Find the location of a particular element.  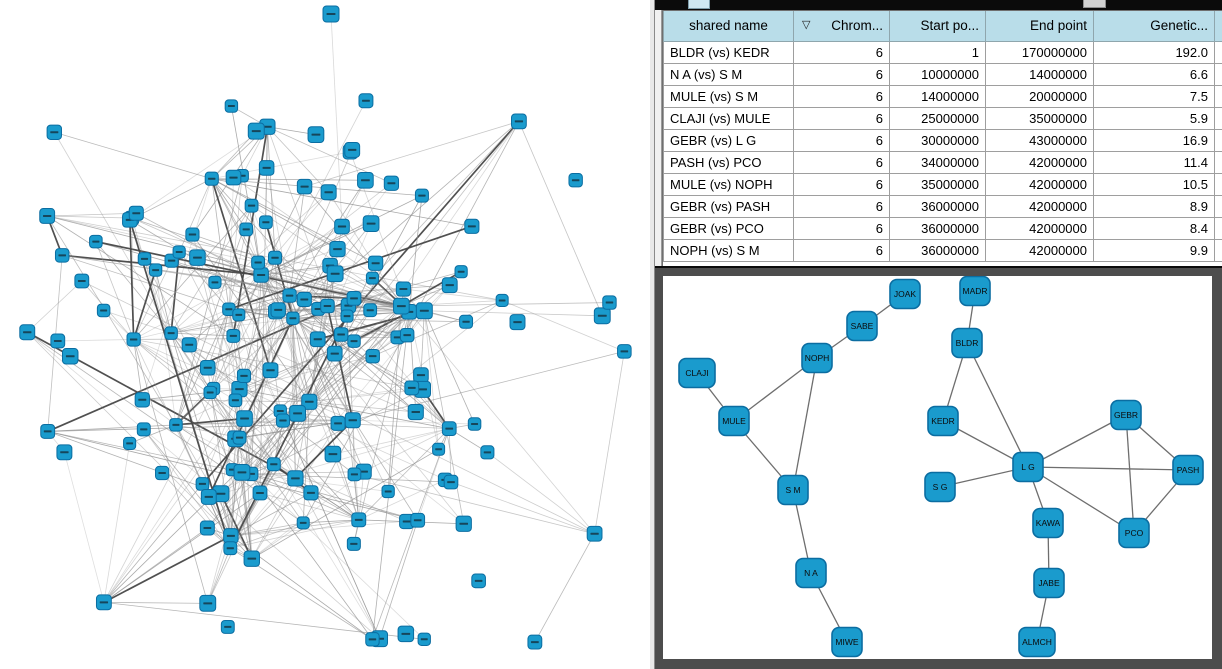

cell-value: 10.5 is located at coordinates (1154, 184).